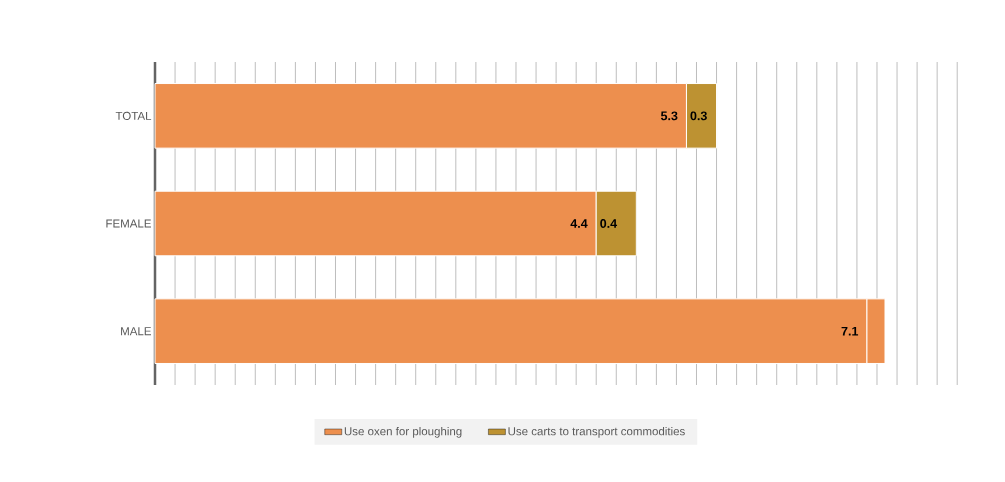 This screenshot has width=1005, height=482. I want to click on legend-label: Use carts to transport commodities, so click(596, 432).